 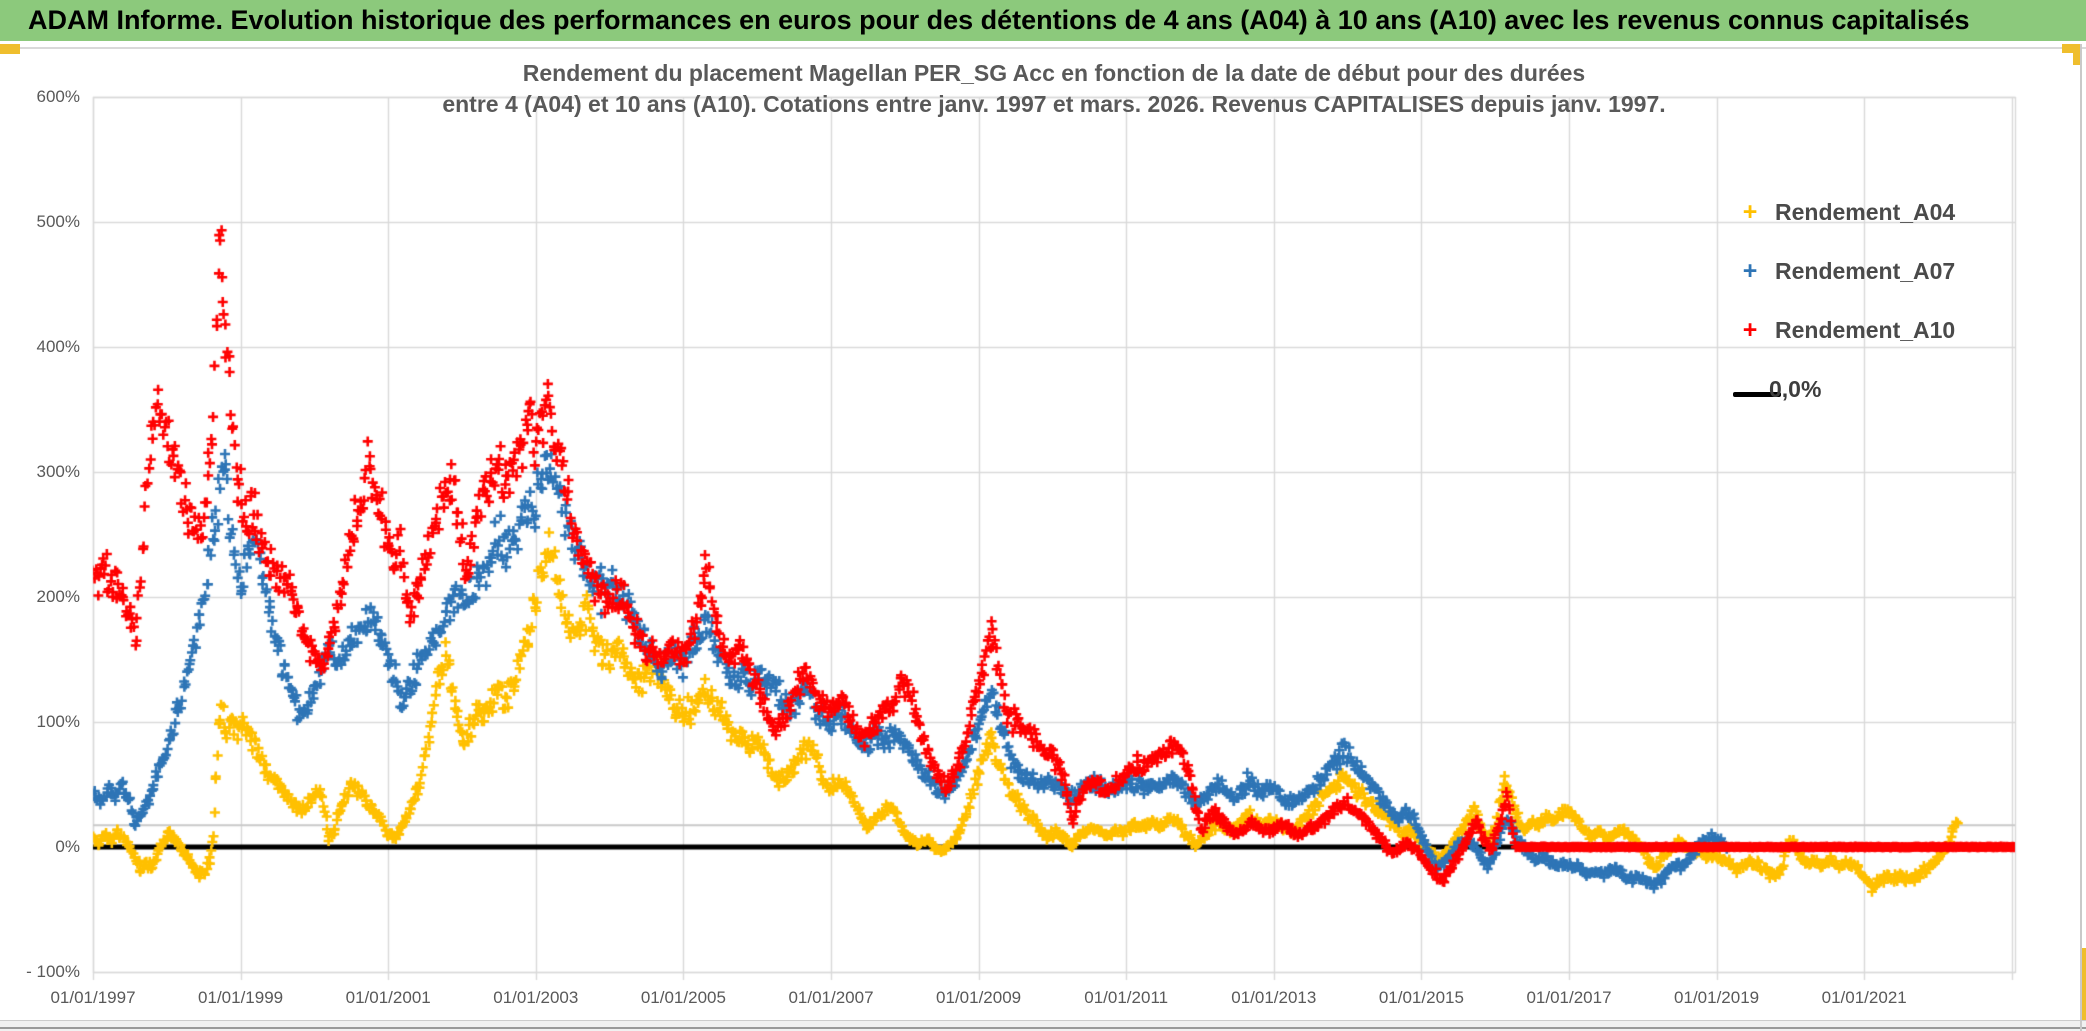 What do you see at coordinates (1274, 997) in the screenshot?
I see `x-axis-tick-label: 01/01/2013` at bounding box center [1274, 997].